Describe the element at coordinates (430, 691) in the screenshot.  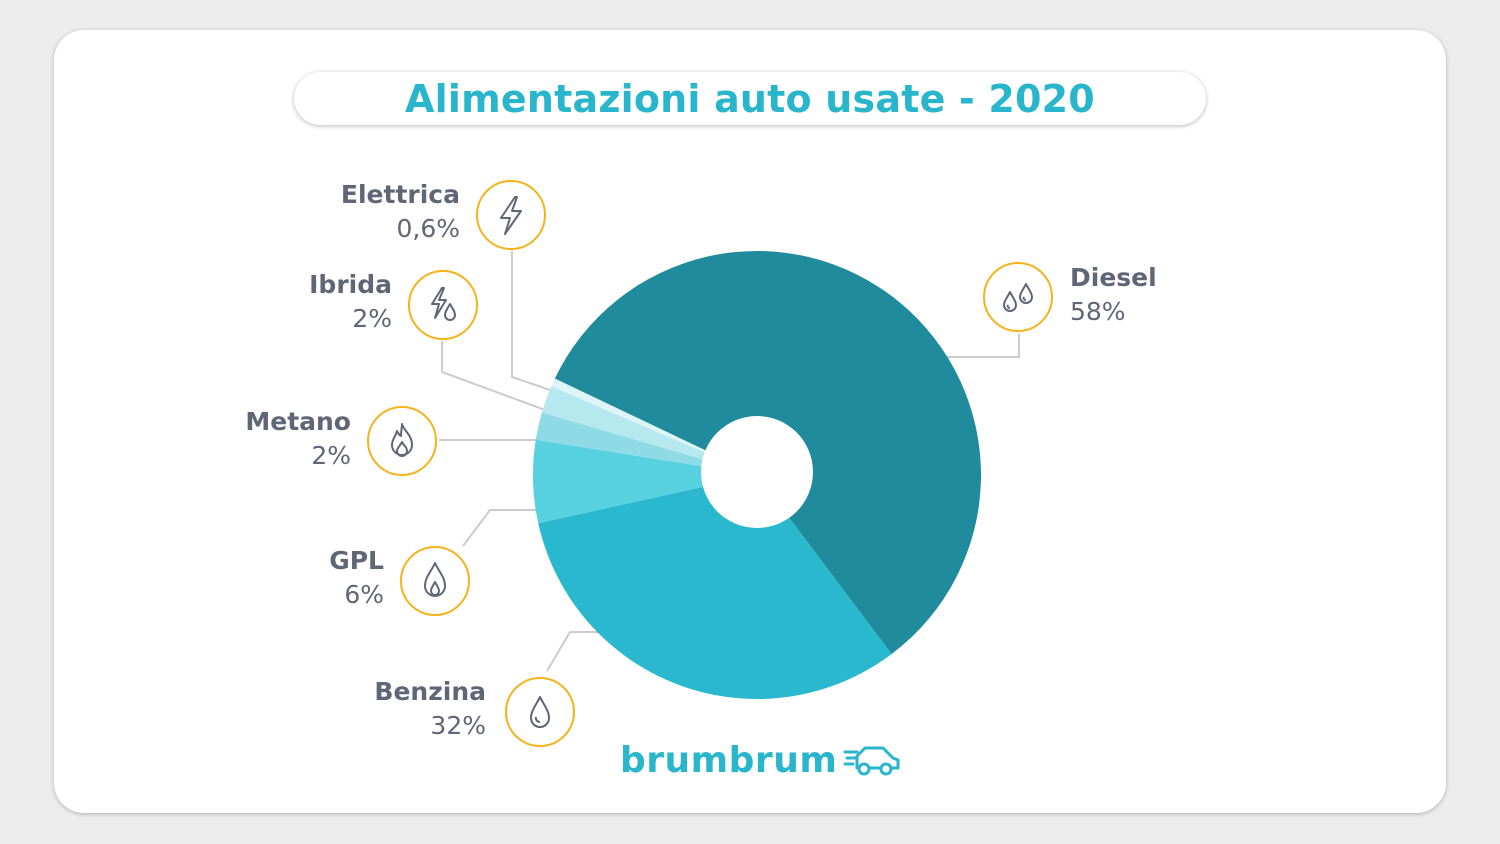
I see `label-benzina-name: Benzina` at that location.